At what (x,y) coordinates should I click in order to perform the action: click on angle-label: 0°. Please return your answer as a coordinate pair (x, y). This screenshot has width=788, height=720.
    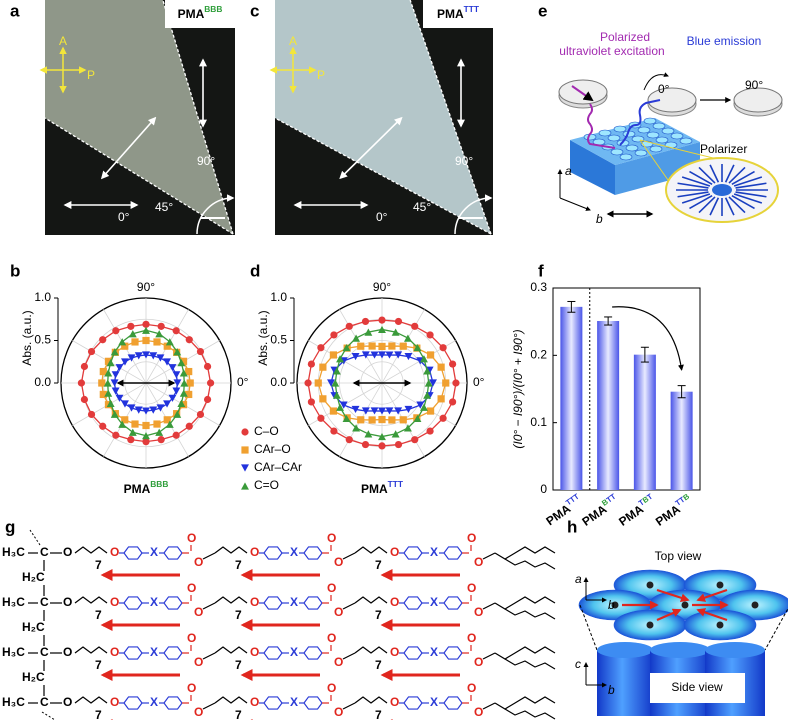
    Looking at the image, I should click on (382, 217).